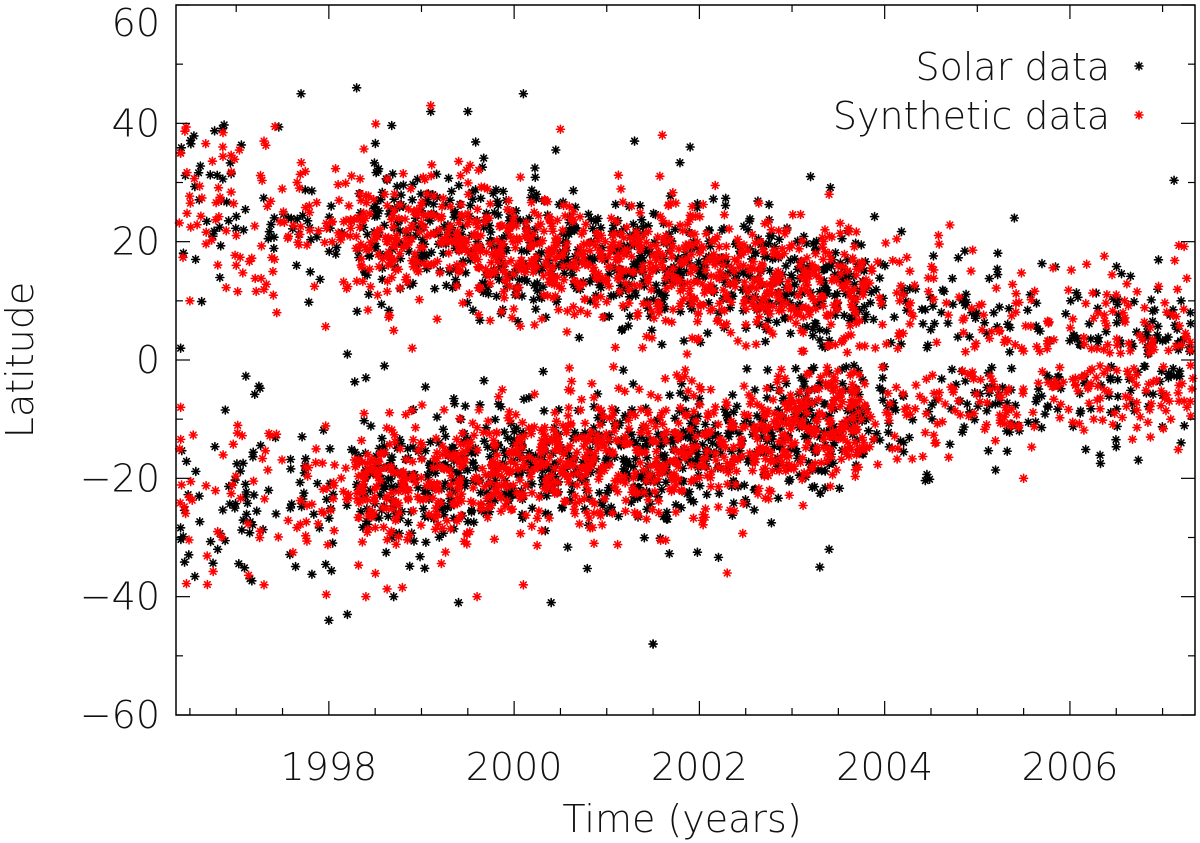 The height and width of the screenshot is (843, 1200). Describe the element at coordinates (1139, 115) in the screenshot. I see `legend-marker-synthetic` at that location.